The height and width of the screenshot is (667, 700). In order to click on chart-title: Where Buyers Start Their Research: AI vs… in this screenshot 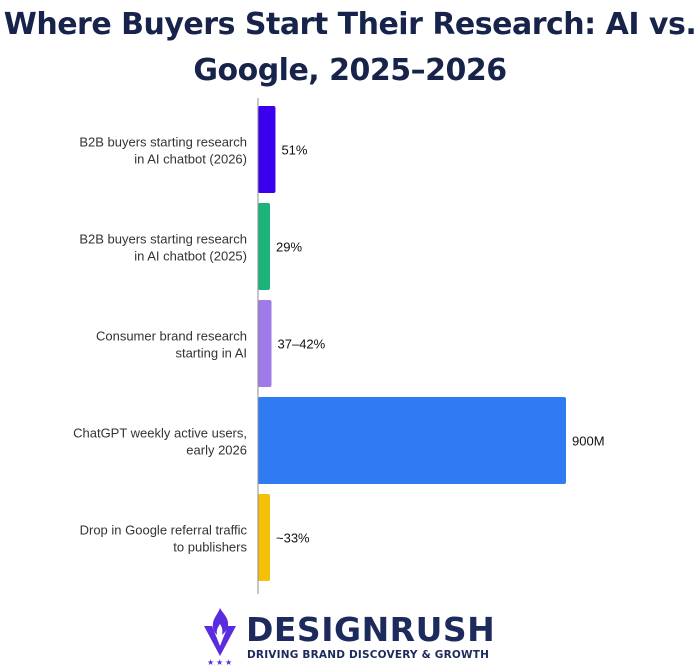, I will do `click(350, 47)`.